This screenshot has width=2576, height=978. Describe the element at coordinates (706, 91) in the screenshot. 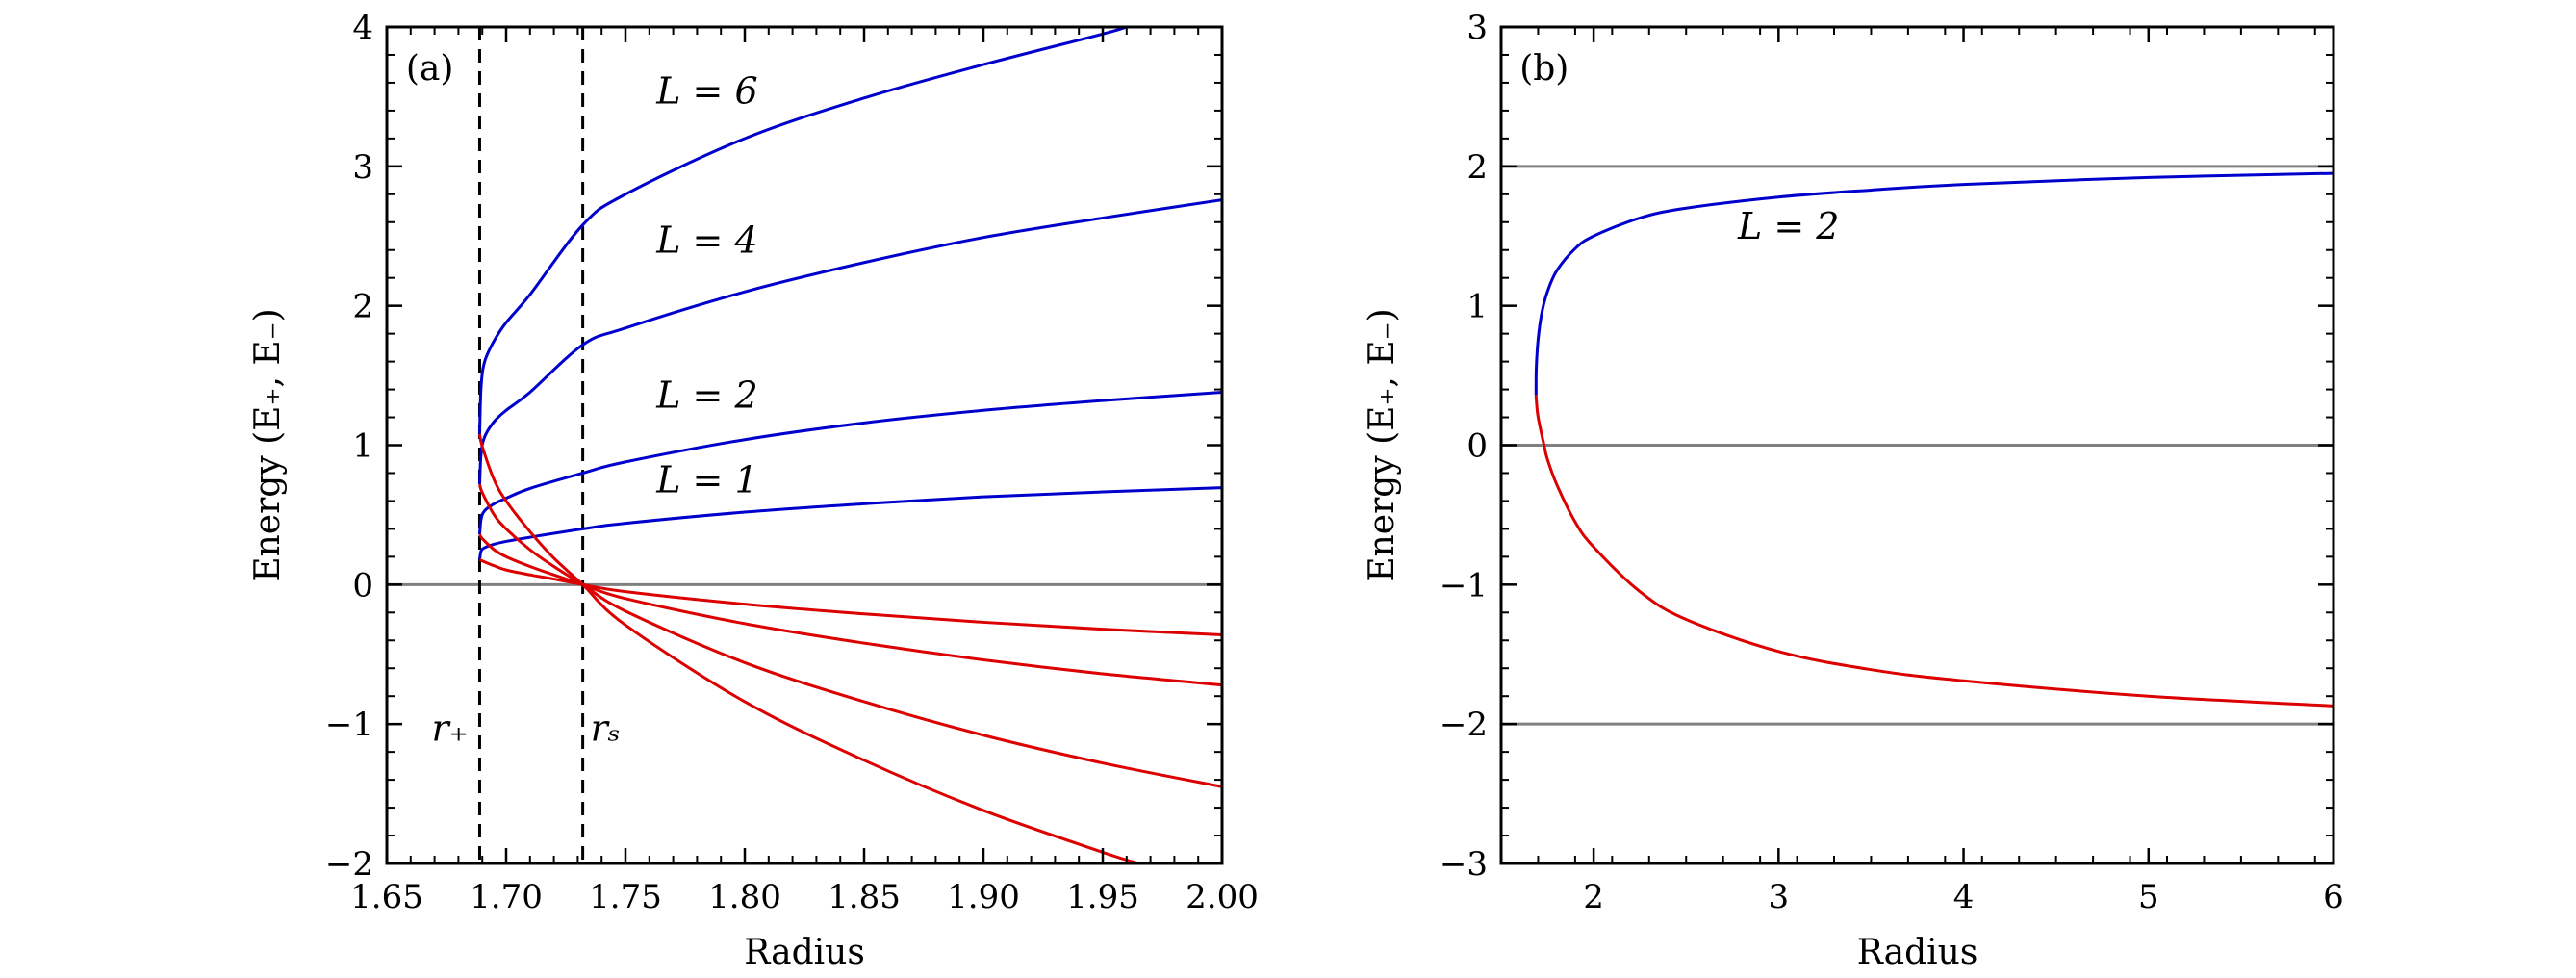

I see `series-label-L6: L = 6` at that location.